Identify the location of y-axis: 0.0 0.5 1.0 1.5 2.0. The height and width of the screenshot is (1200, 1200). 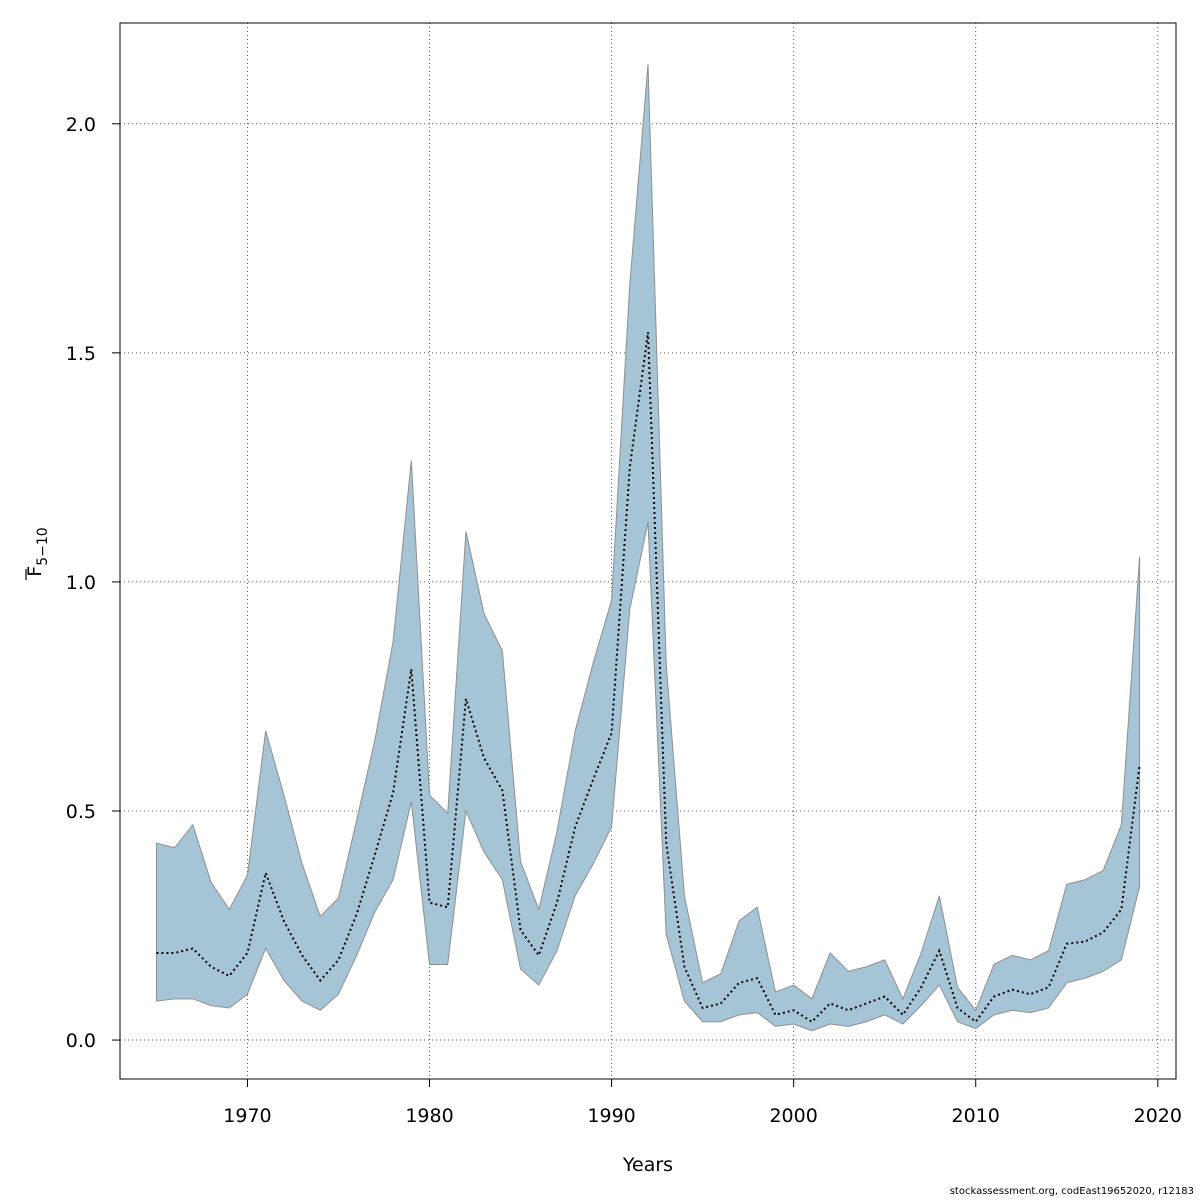
(93, 583).